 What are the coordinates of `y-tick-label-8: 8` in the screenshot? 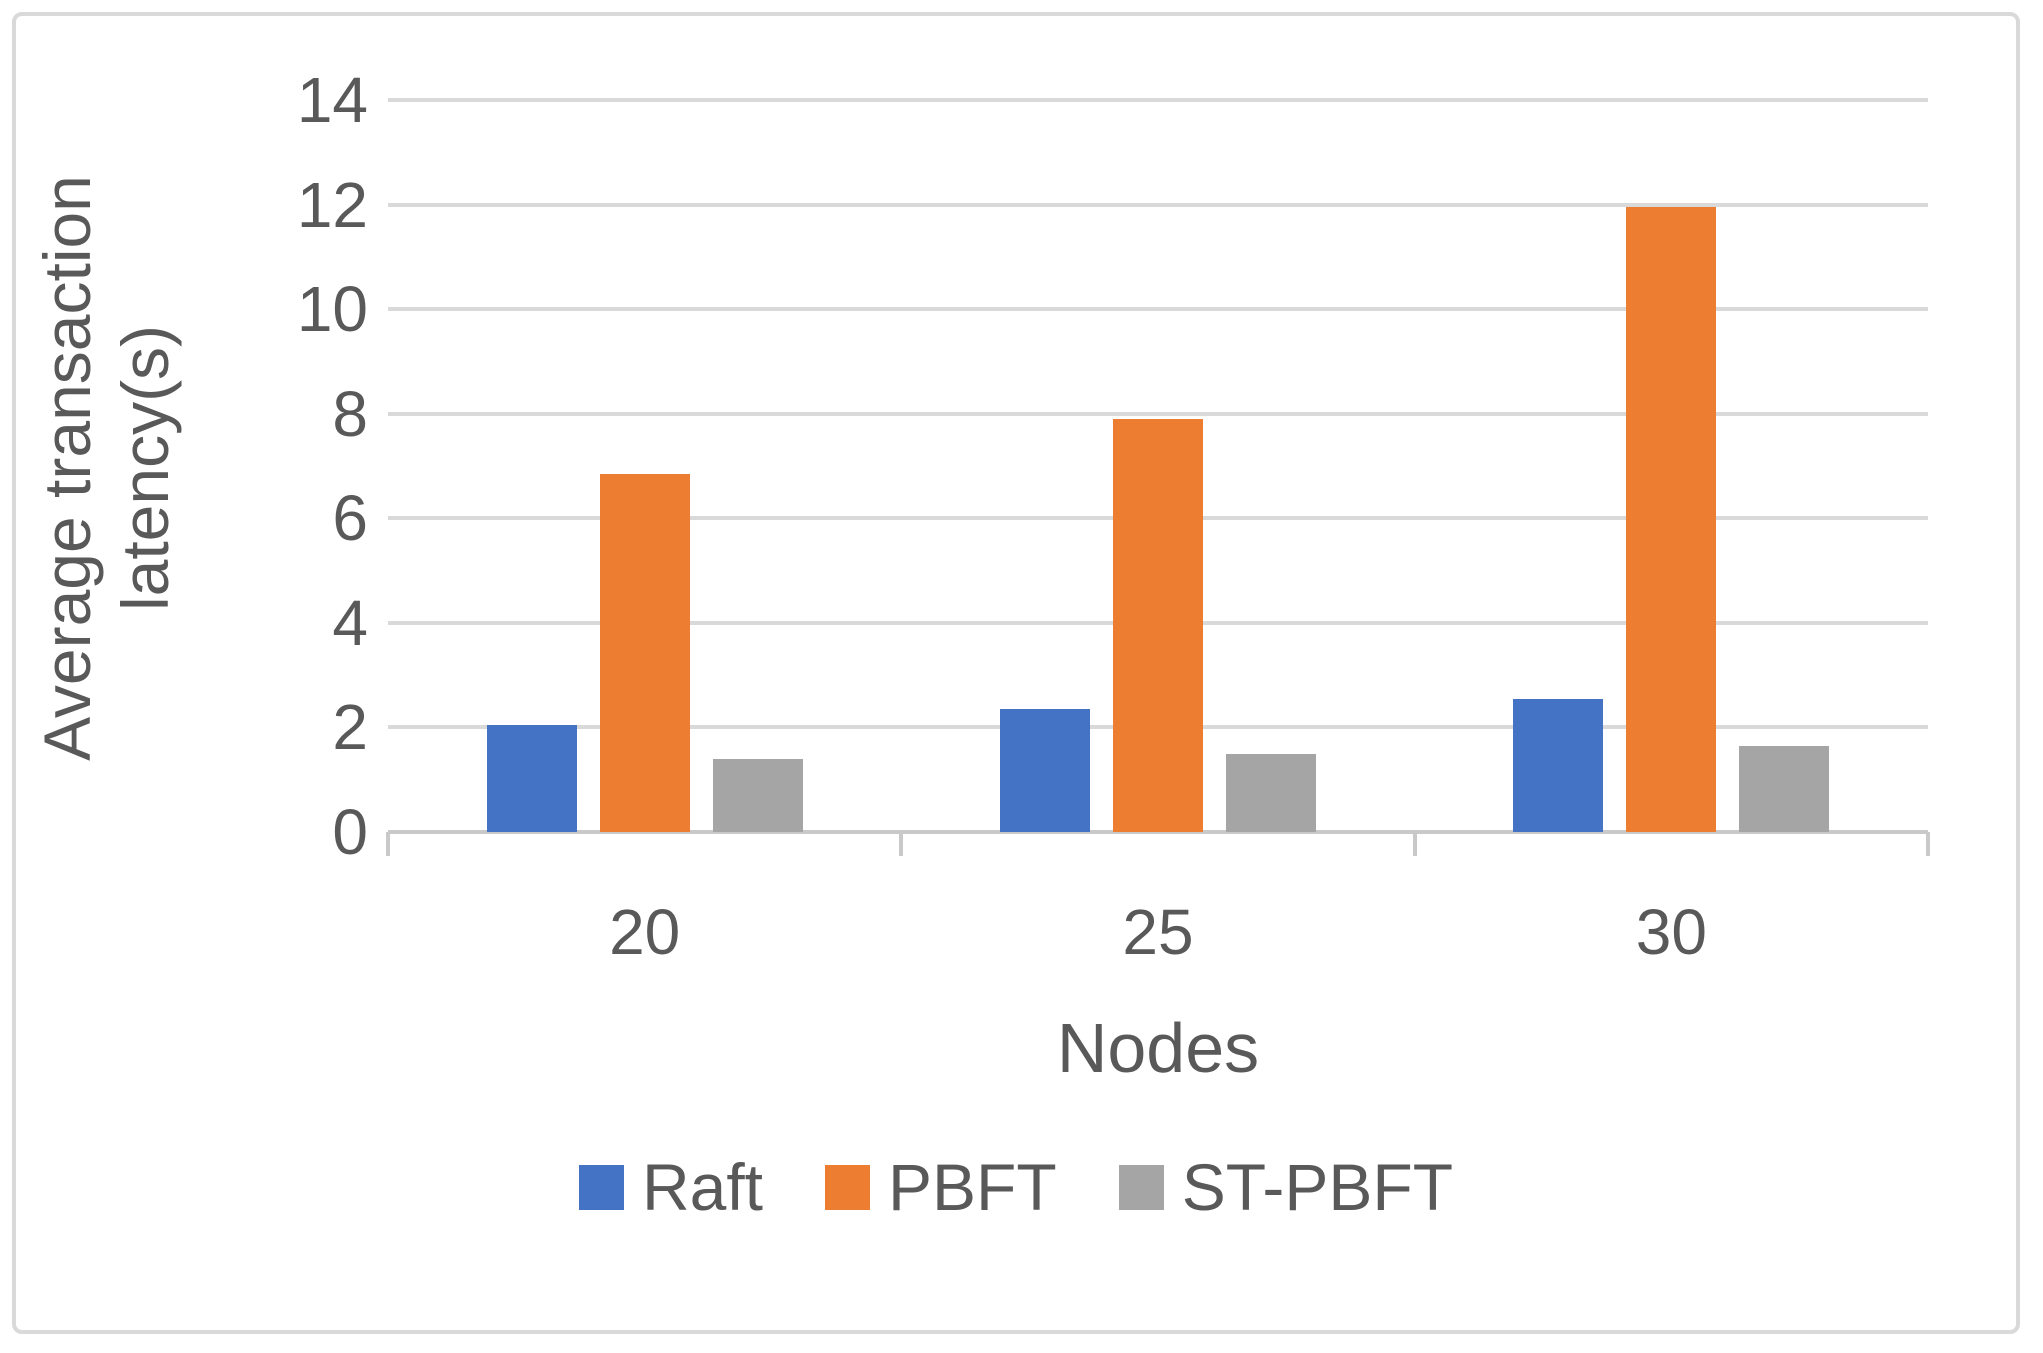 It's located at (350, 413).